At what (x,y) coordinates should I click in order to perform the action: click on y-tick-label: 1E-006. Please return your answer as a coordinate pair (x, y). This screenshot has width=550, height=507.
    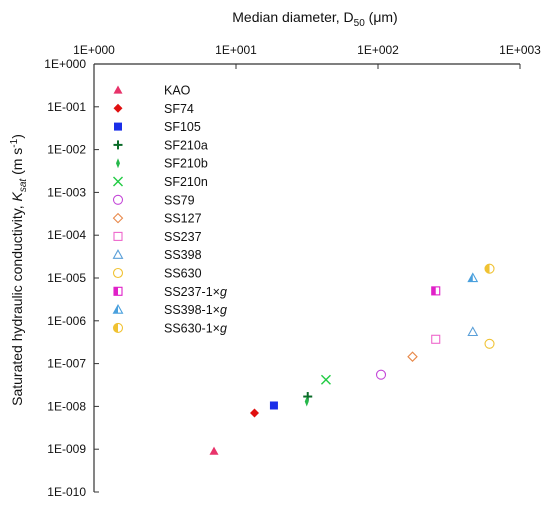
    Looking at the image, I should click on (66, 321).